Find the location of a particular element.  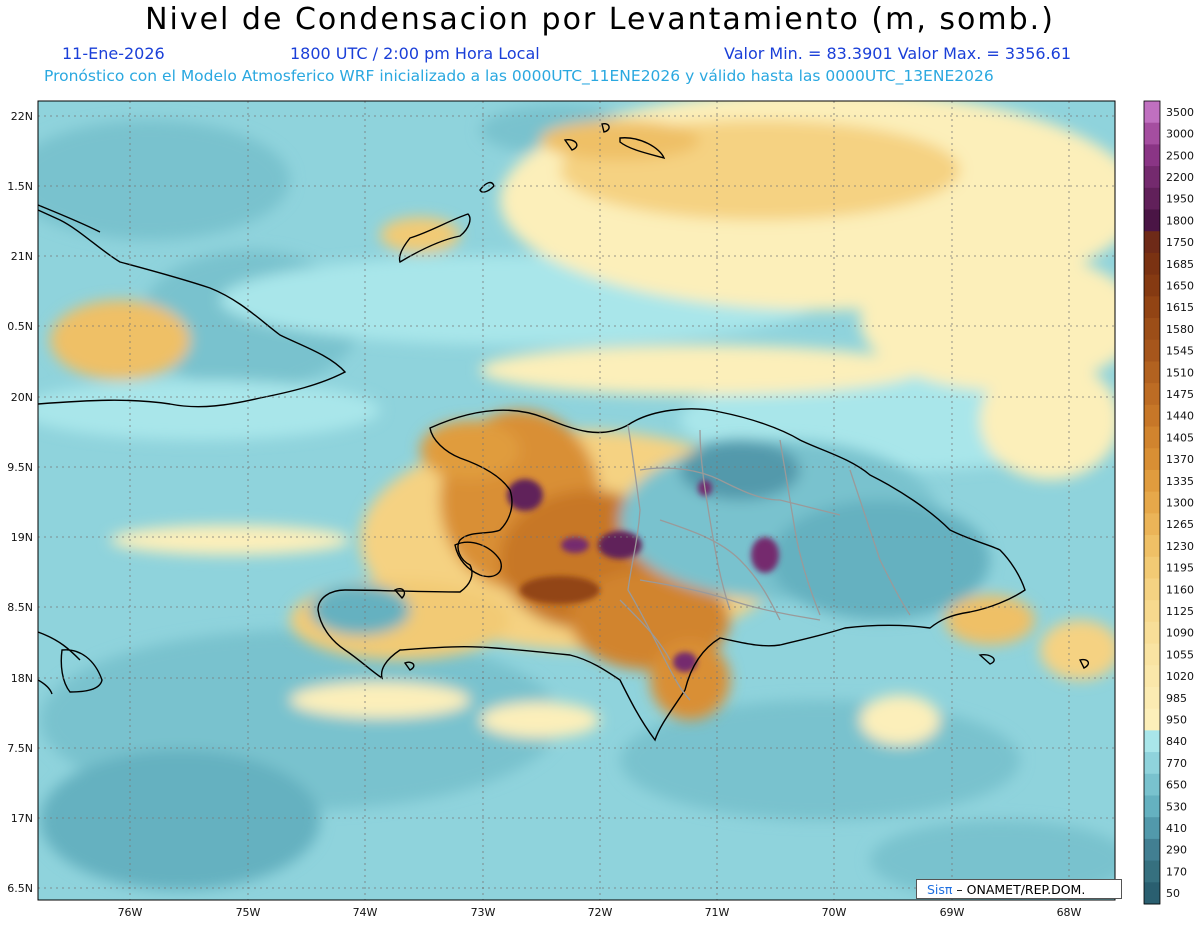

colorbar-label: 170 is located at coordinates (1176, 871).